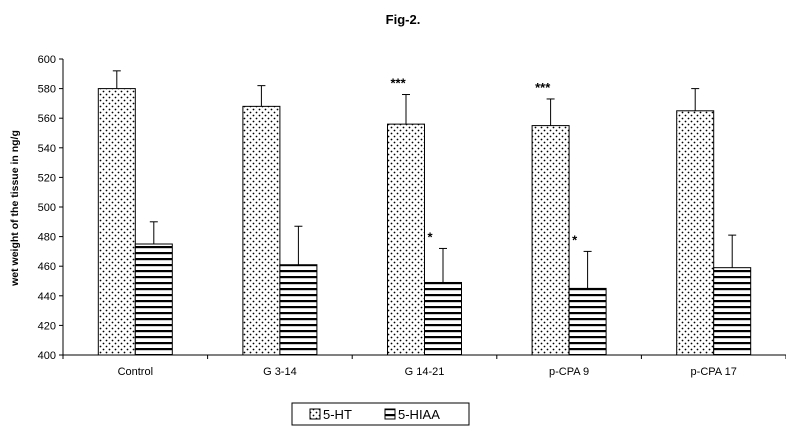 This screenshot has width=786, height=432. Describe the element at coordinates (47, 90) in the screenshot. I see `y-tick-label: 580` at that location.